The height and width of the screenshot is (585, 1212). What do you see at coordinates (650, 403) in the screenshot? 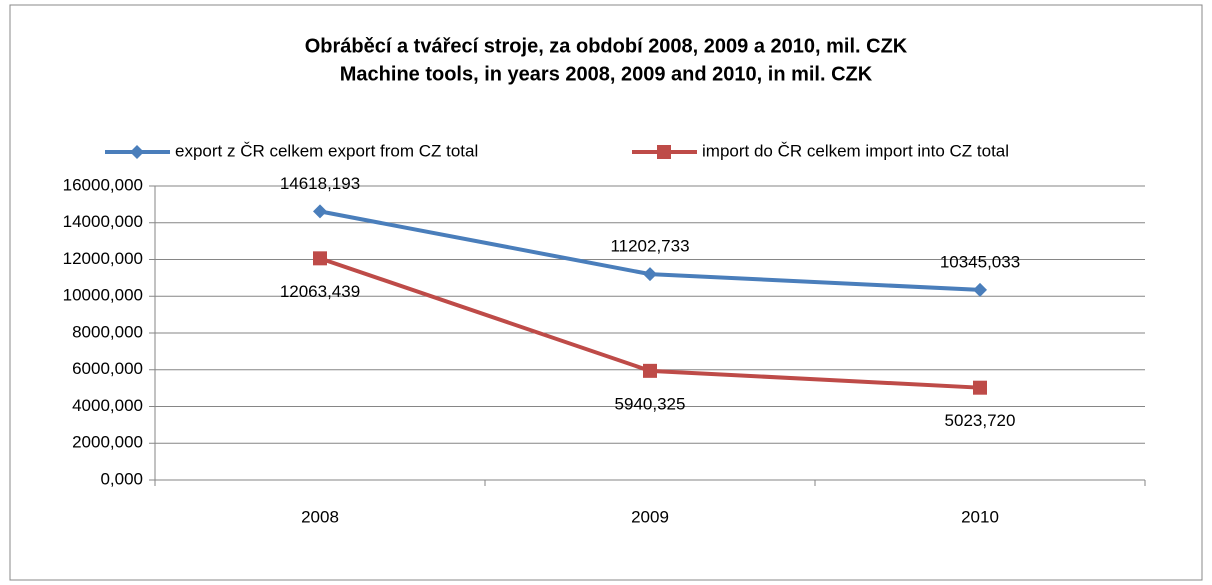
I see `data-label: 5940,325` at bounding box center [650, 403].